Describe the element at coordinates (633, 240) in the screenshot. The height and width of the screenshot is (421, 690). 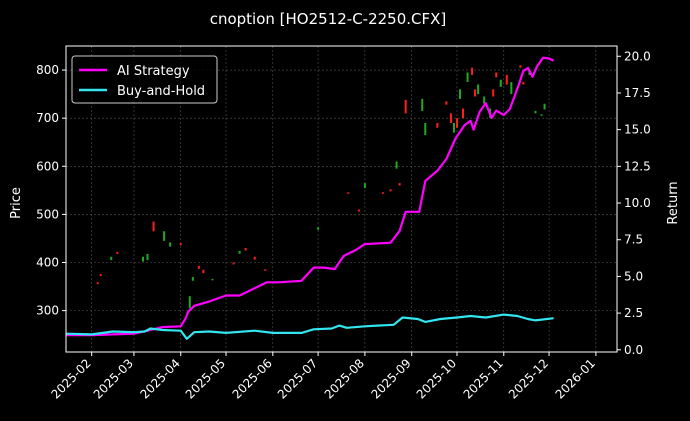
I see `right-tick-label: 7.5` at that location.